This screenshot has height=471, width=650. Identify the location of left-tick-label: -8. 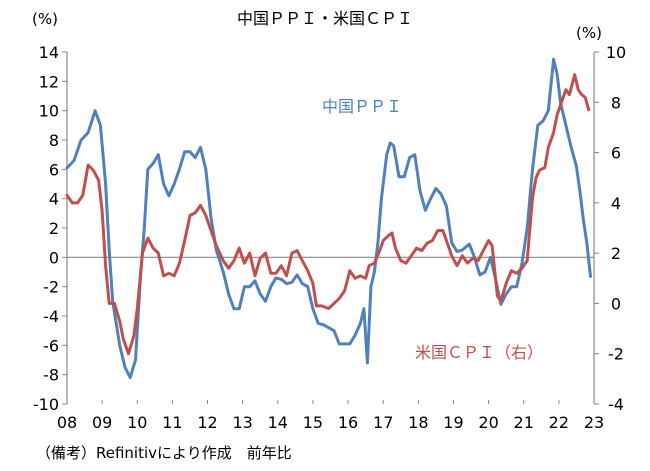
(51, 375).